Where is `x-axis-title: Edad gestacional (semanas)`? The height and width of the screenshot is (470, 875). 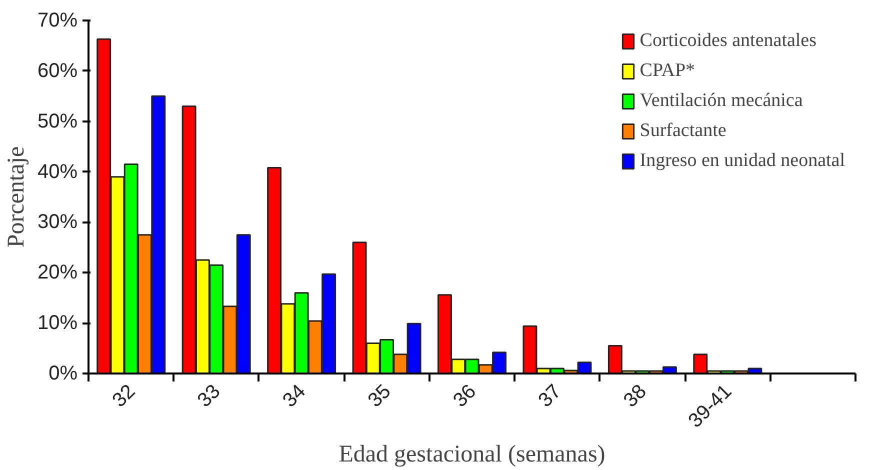
x-axis-title: Edad gestacional (semanas) is located at coordinates (472, 455).